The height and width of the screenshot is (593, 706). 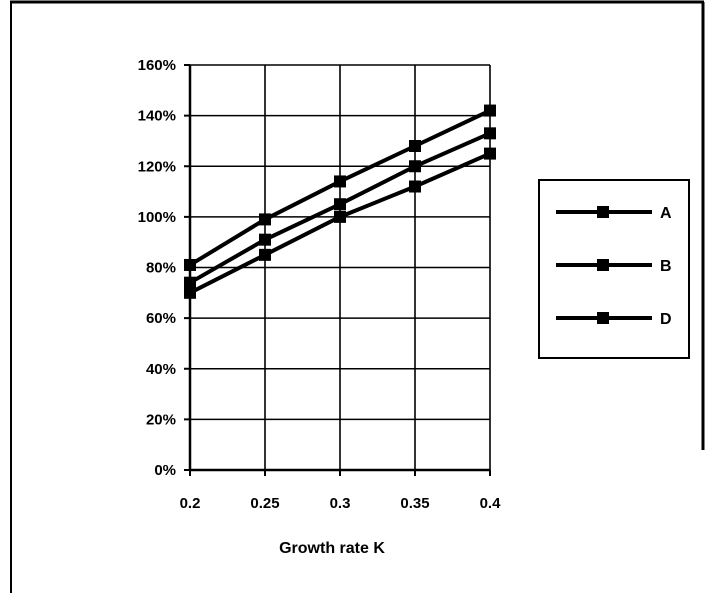 I want to click on y-tick-label: 60%, so click(x=161, y=318).